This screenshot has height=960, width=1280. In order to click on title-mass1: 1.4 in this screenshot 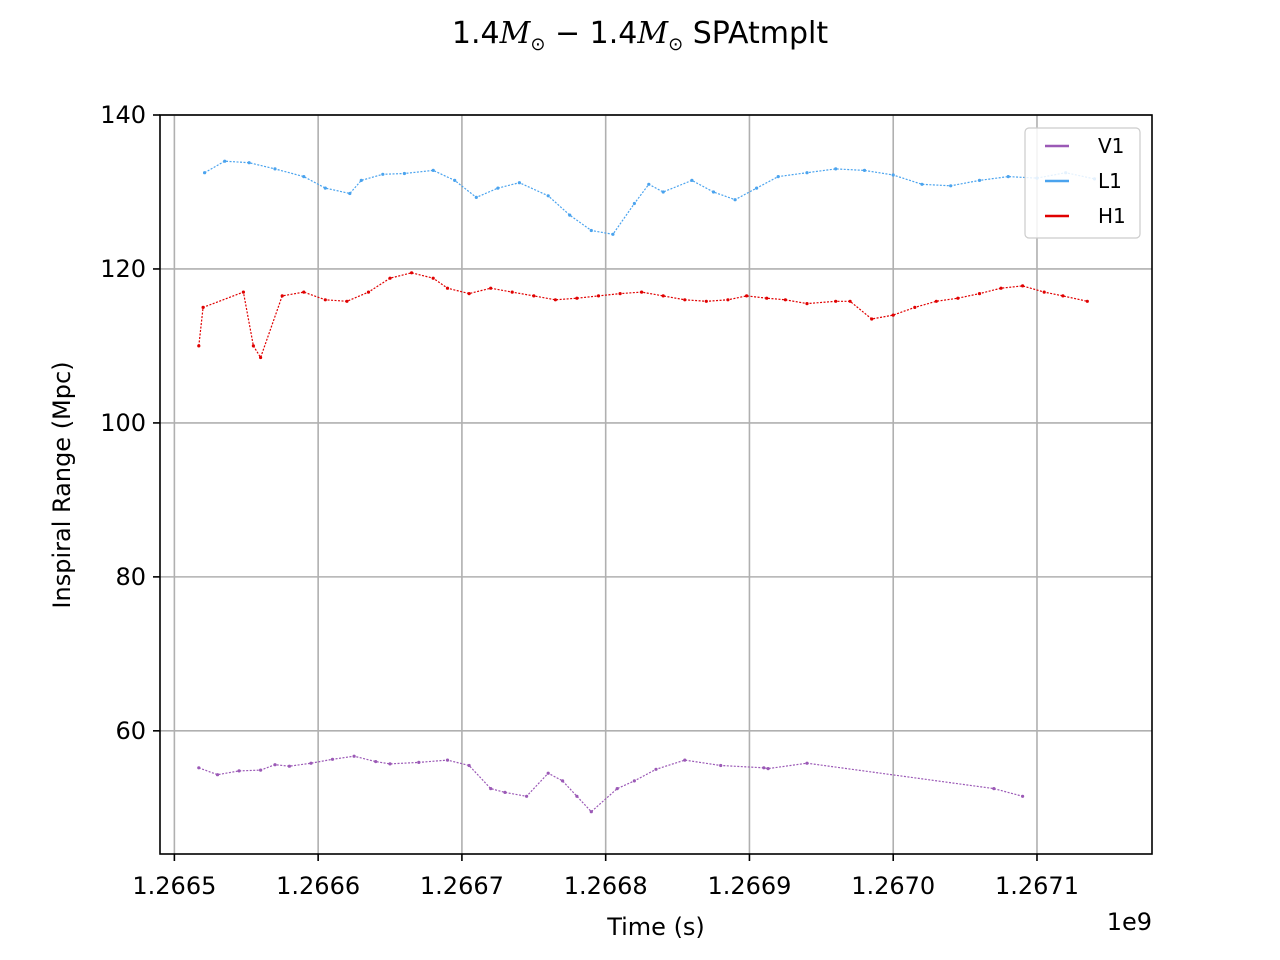, I will do `click(475, 33)`.